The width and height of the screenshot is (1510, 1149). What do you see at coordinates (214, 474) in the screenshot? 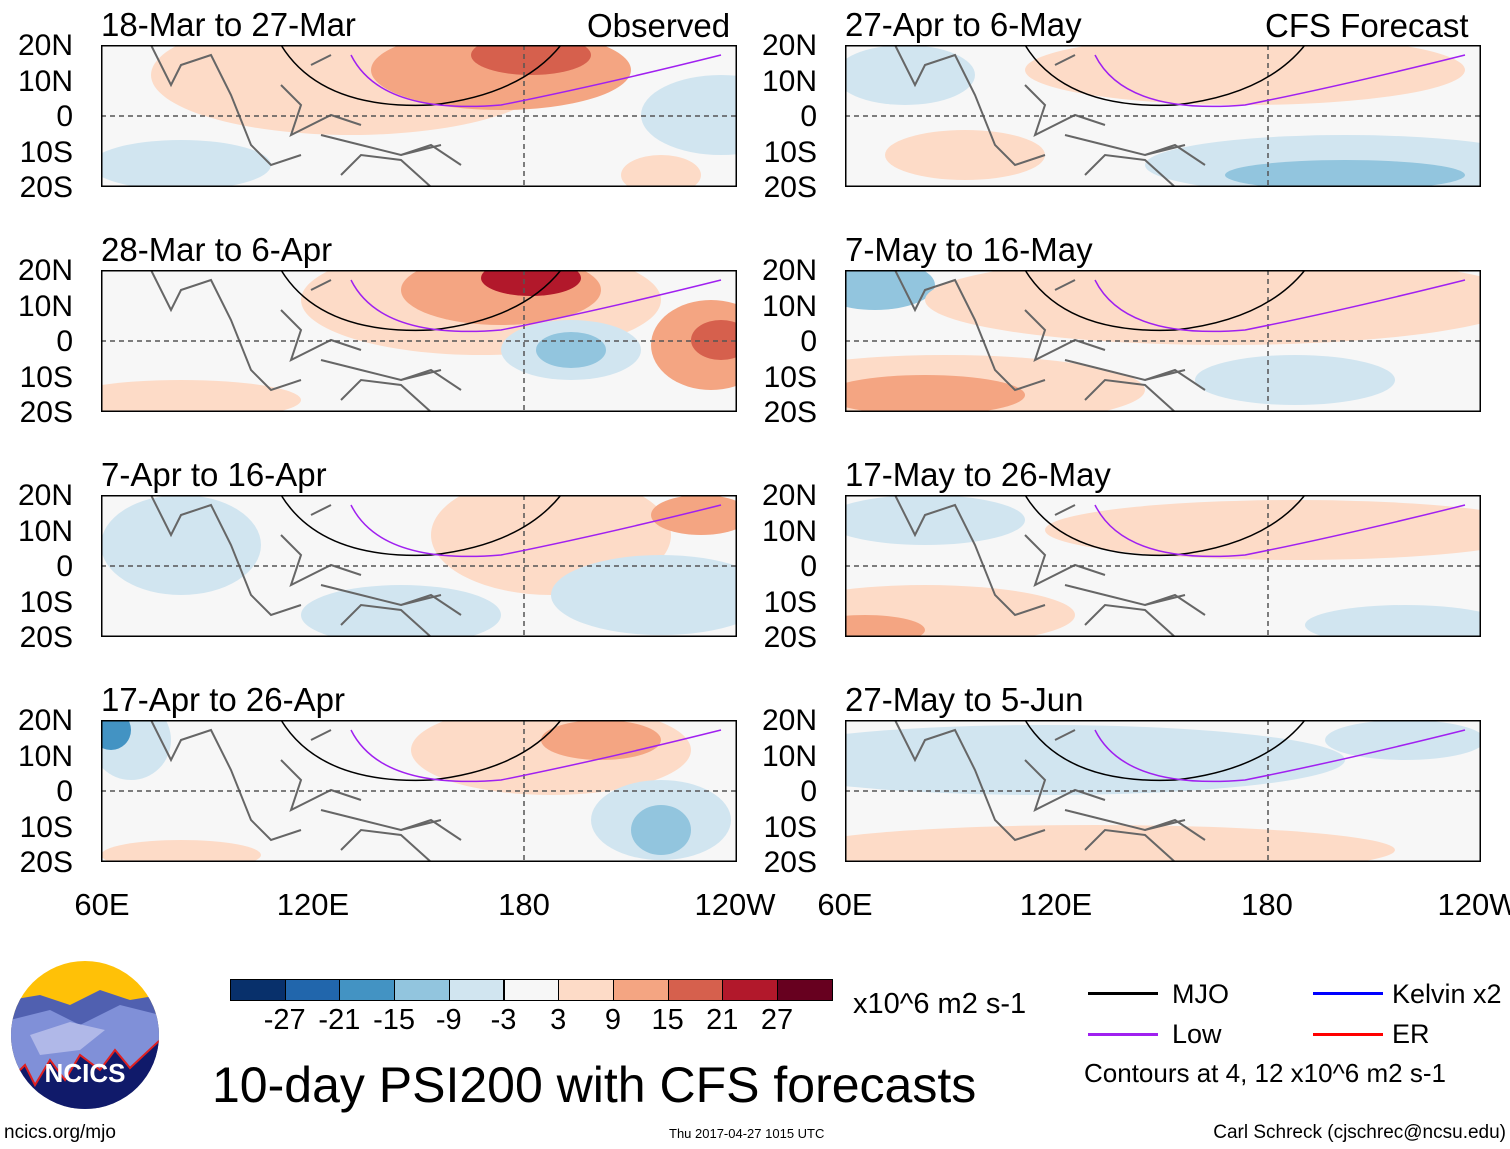
I see `panel-title: 7-Apr to 16-Apr` at bounding box center [214, 474].